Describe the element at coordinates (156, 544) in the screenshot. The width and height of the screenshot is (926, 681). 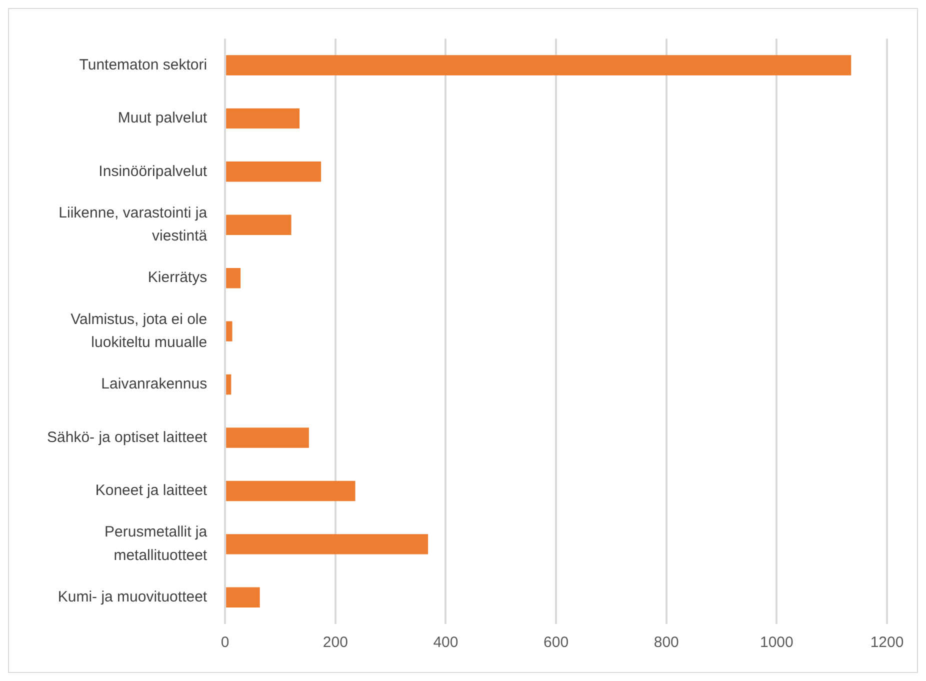
I see `y-tick-label: Perusmetallit ja metallituotteet` at that location.